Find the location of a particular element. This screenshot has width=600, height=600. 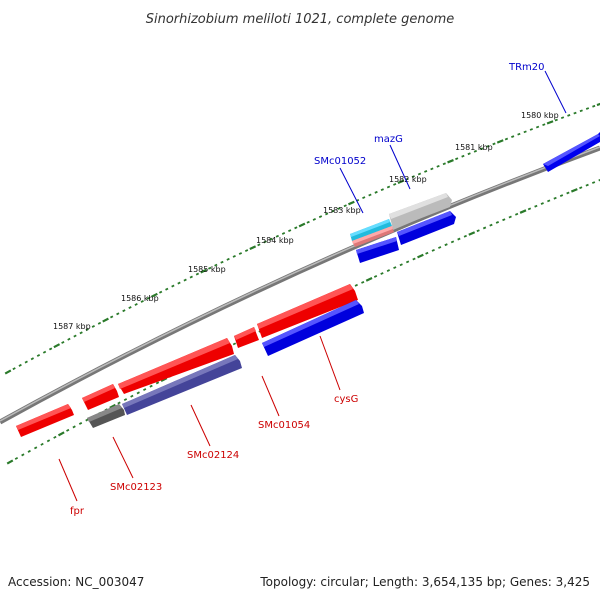

gene-label-fpr: fpr is located at coordinates (77, 511).